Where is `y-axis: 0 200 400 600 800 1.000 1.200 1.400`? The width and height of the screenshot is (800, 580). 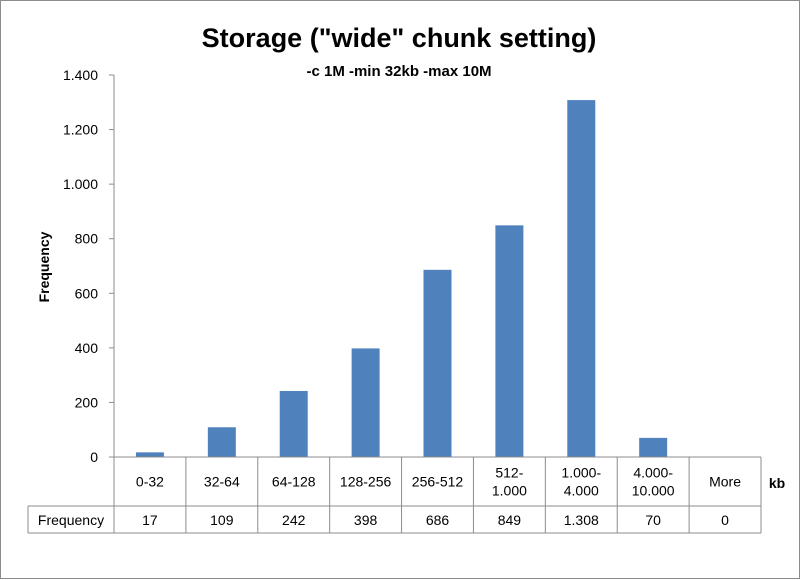
y-axis: 0 200 400 600 800 1.000 1.200 1.400 is located at coordinates (89, 266).